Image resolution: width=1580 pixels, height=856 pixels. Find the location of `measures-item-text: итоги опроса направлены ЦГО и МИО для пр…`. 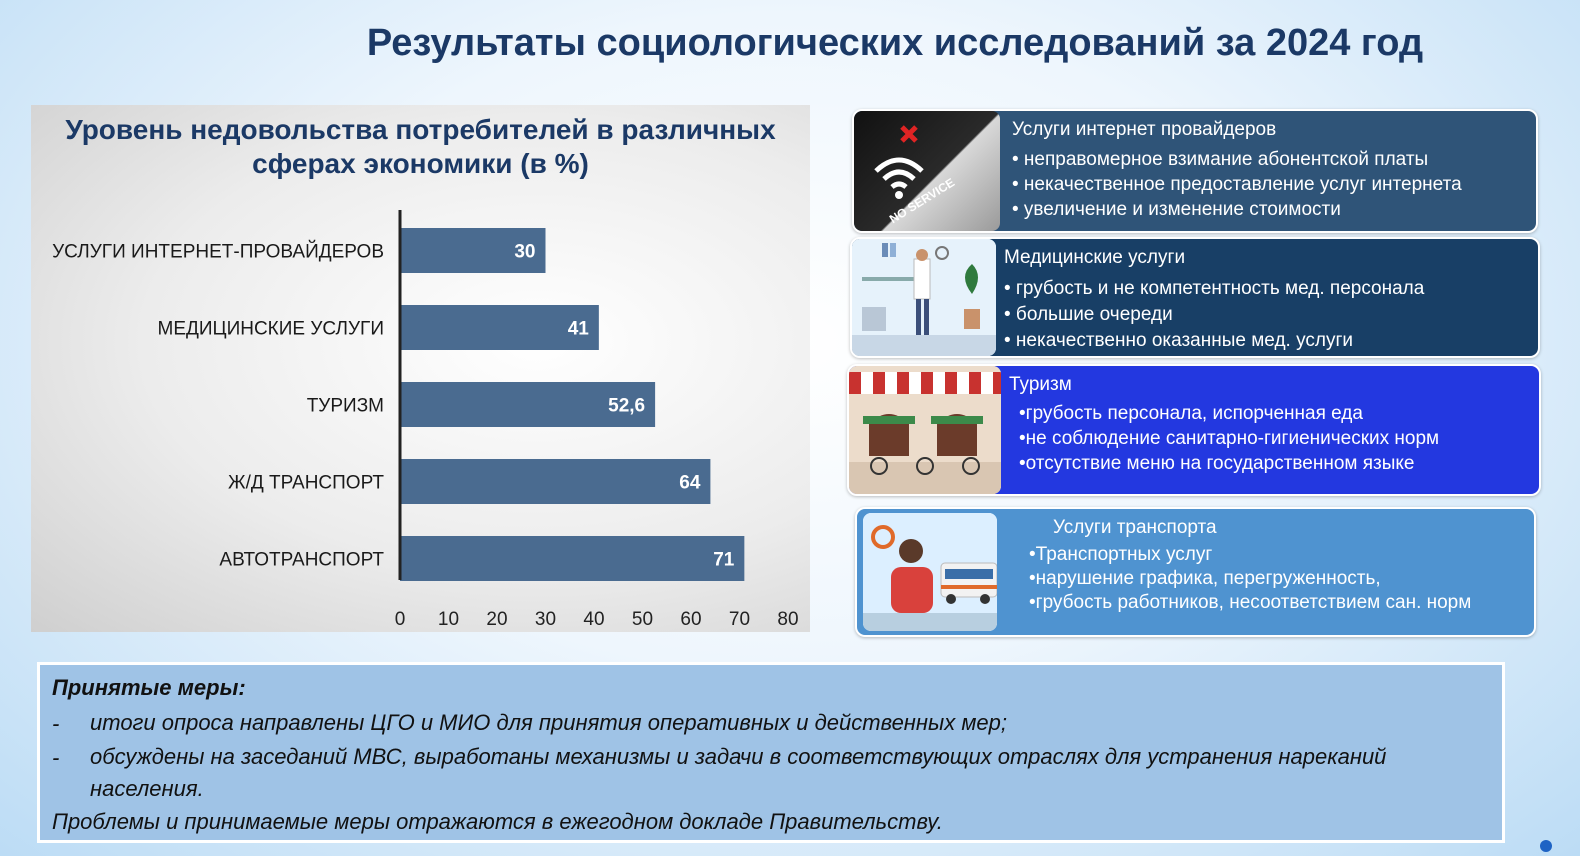

measures-item-text: итоги опроса направлены ЦГО и МИО для пр… is located at coordinates (548, 722).